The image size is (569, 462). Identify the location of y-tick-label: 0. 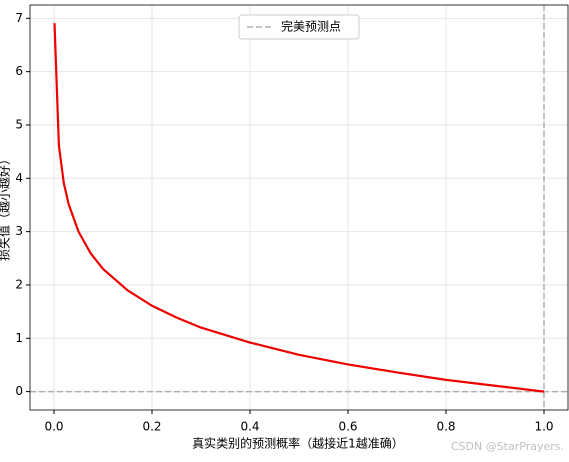
(19, 391).